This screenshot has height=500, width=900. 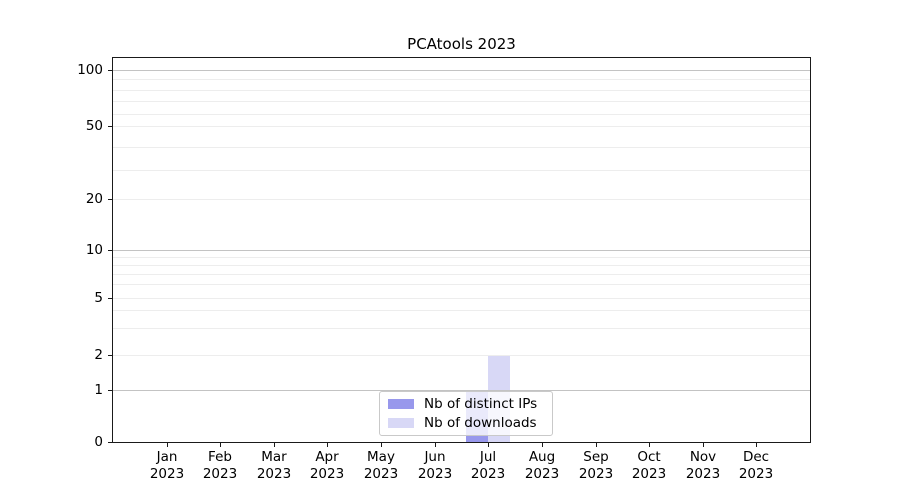 What do you see at coordinates (327, 465) in the screenshot?
I see `x-tick-label: Apr 2023` at bounding box center [327, 465].